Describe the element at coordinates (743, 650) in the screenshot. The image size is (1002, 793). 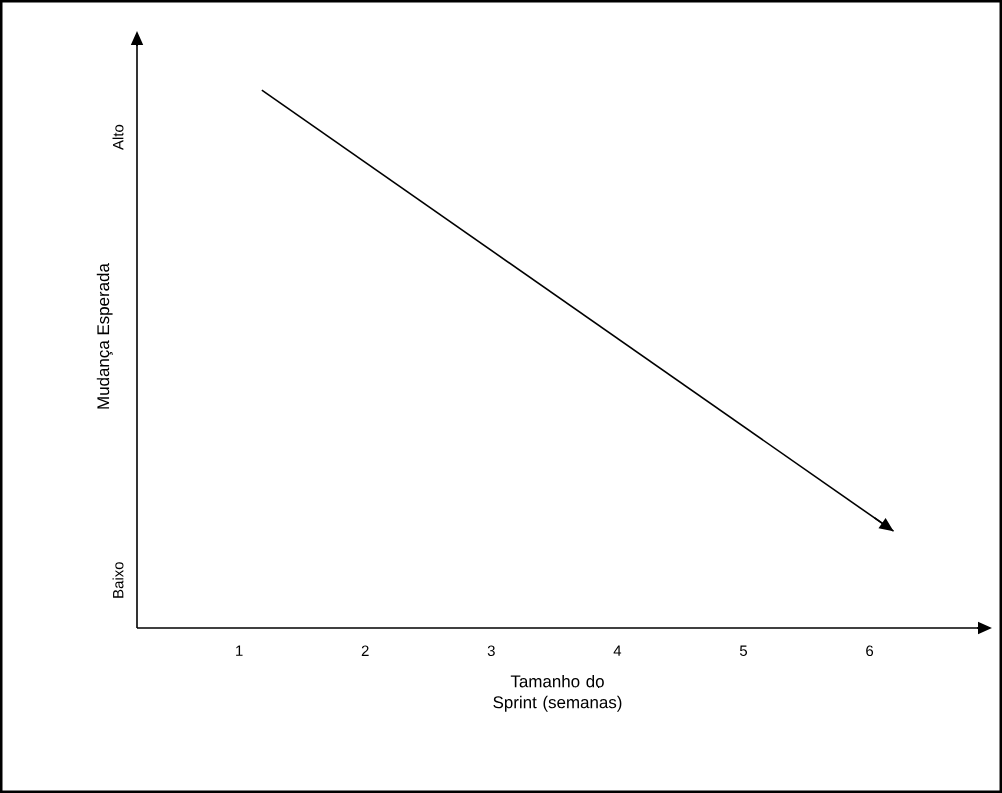
I see `x-tick-label: 5` at that location.